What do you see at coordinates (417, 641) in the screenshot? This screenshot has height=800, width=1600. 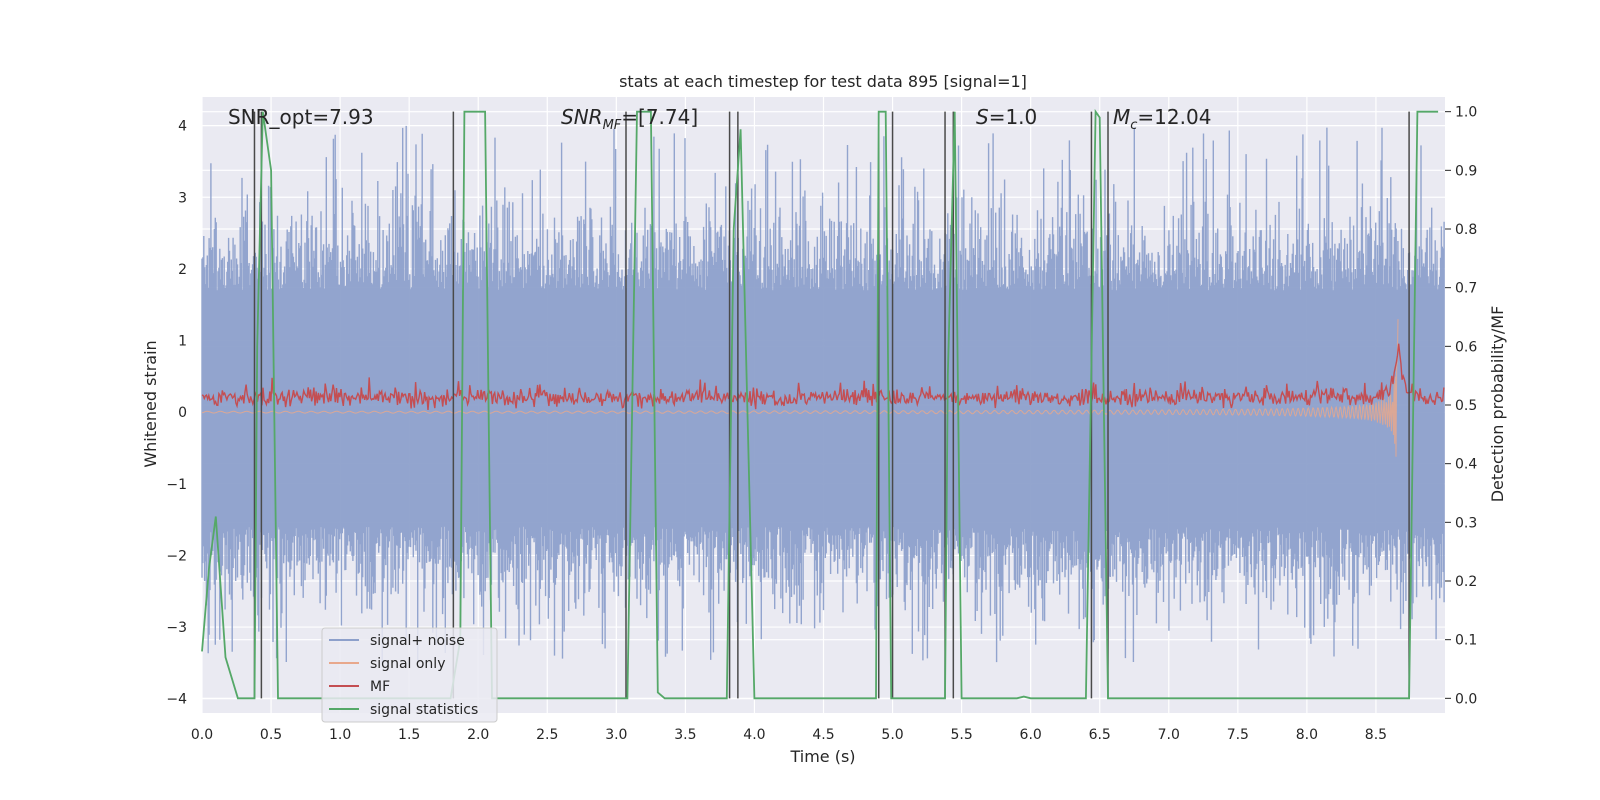 I see `legend-label-signal-noise: signal+ noise` at bounding box center [417, 641].